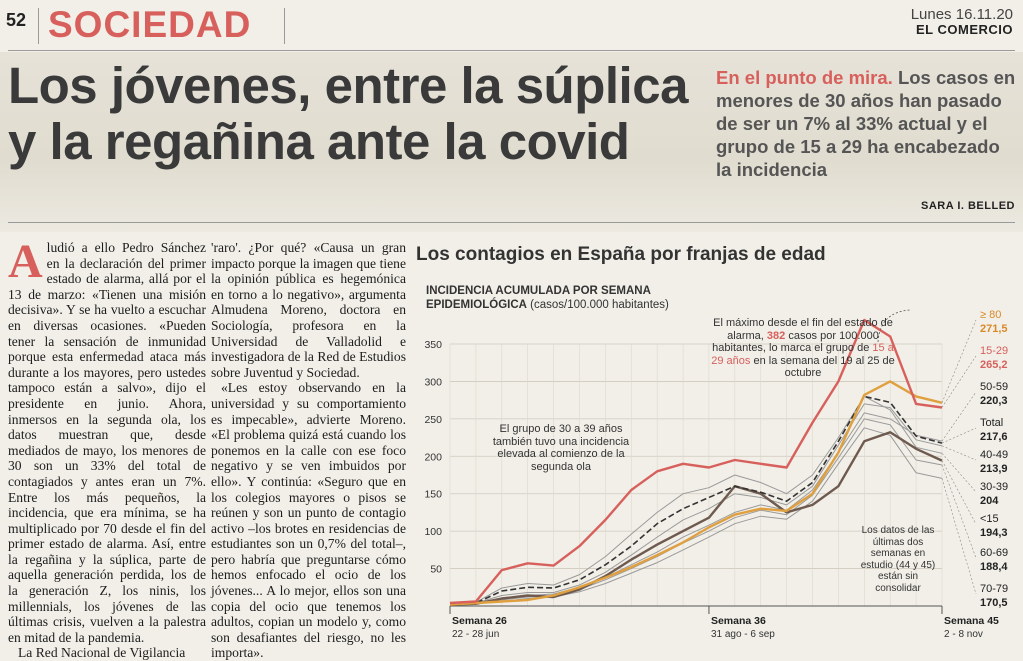  What do you see at coordinates (894, 326) in the screenshot?
I see `annotation-connector` at bounding box center [894, 326].